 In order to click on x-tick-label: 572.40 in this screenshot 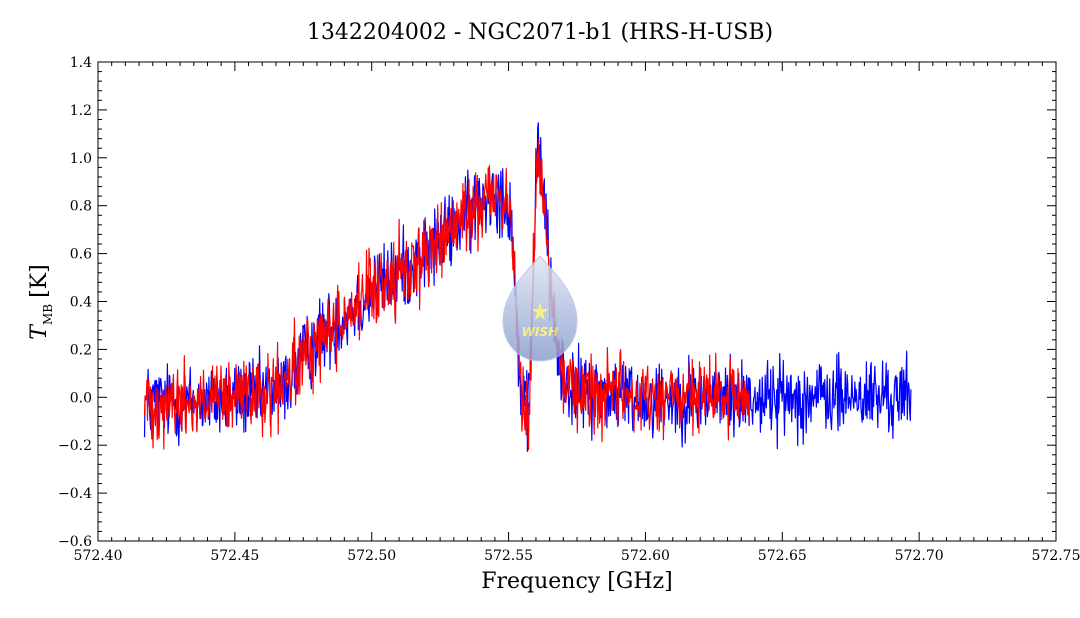, I will do `click(98, 556)`.